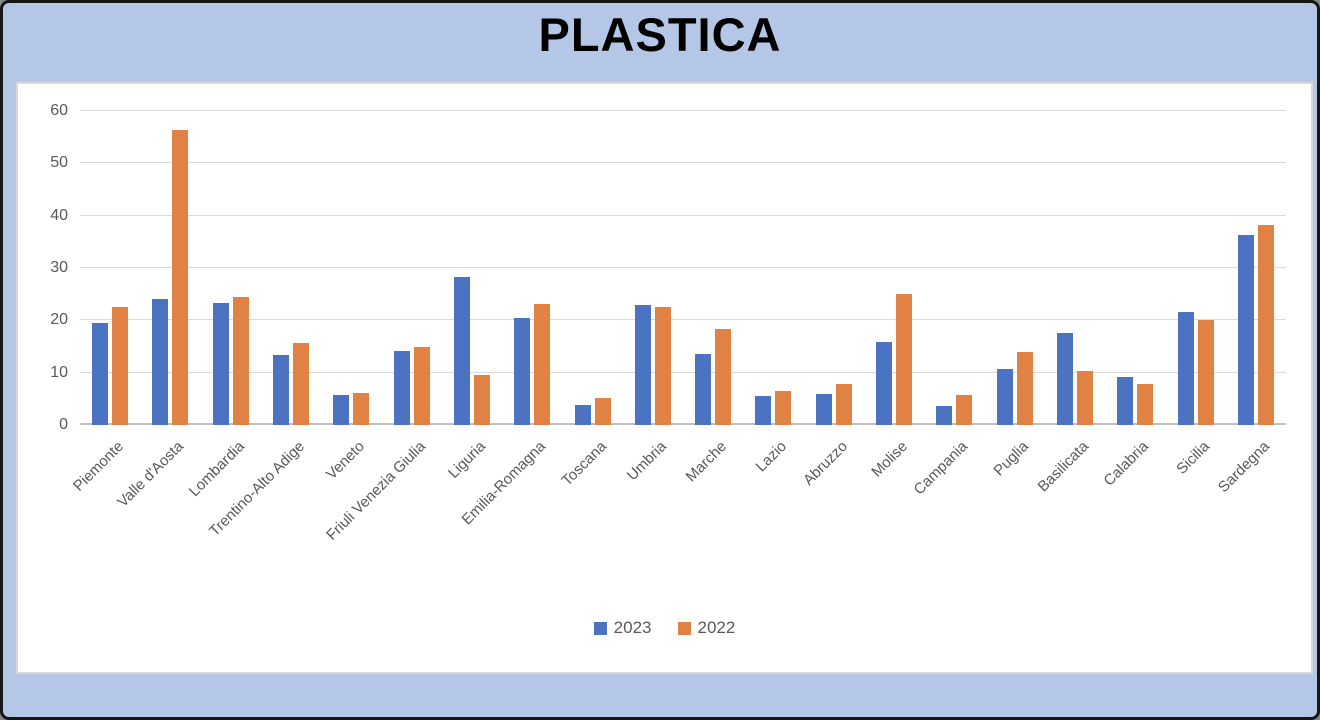  I want to click on bar-2022-campania, so click(964, 409).